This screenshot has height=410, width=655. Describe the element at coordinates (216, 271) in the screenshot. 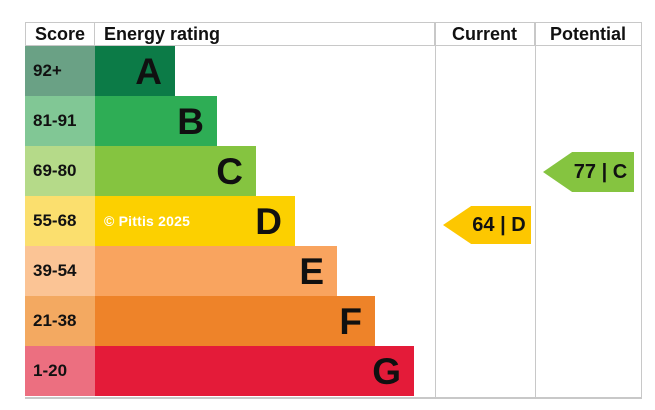

I see `band-bar-e: E` at that location.